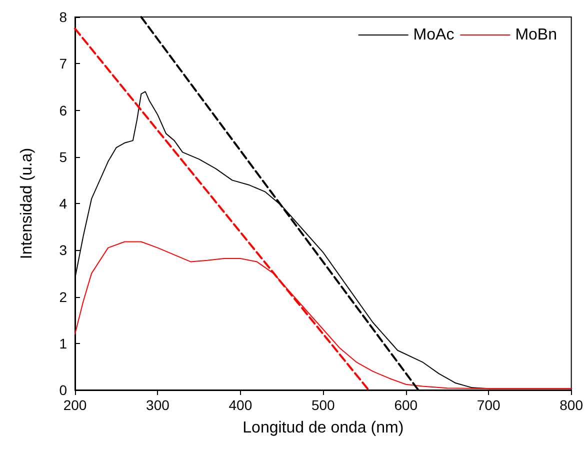 The image size is (586, 450). I want to click on x-tick-label: 800, so click(572, 405).